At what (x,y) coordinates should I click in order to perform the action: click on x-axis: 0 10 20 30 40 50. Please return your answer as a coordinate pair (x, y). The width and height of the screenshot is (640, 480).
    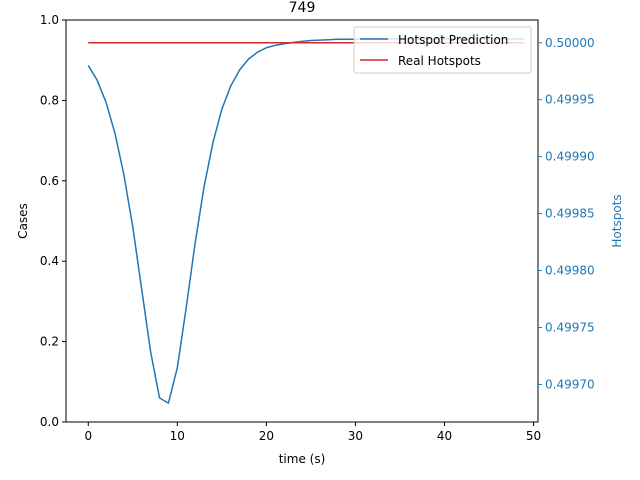
    Looking at the image, I should click on (312, 432).